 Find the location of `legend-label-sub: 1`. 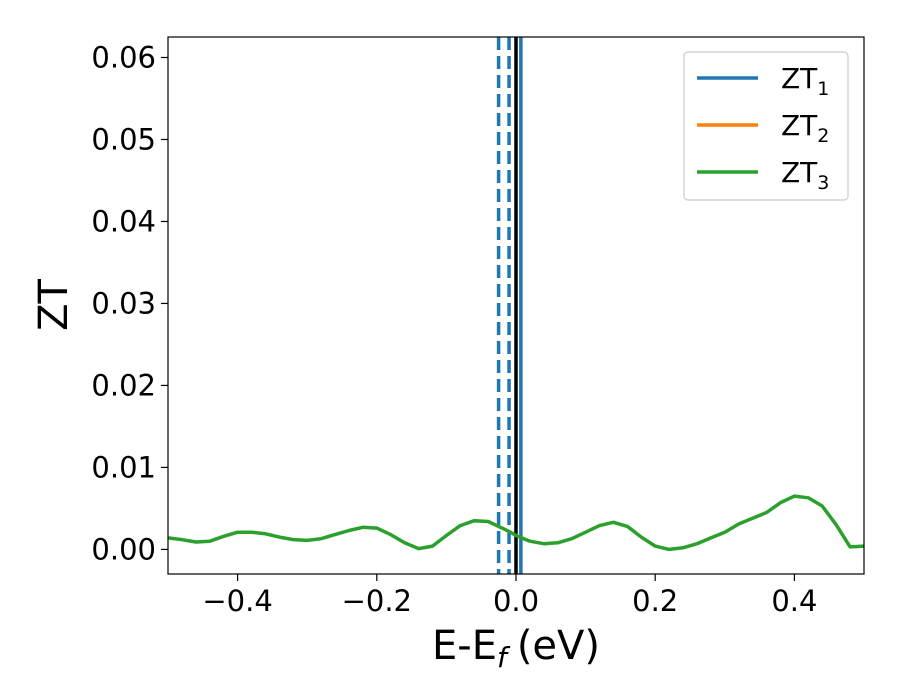

legend-label-sub: 1 is located at coordinates (823, 89).